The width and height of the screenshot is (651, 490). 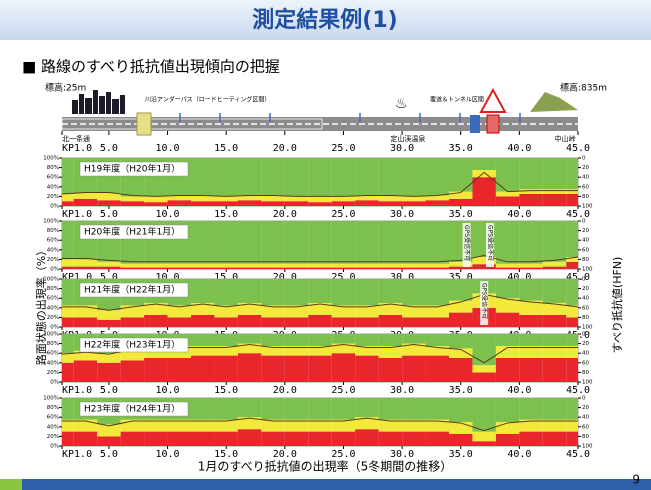 I want to click on x-tick-label: 20.0, so click(x=285, y=454).